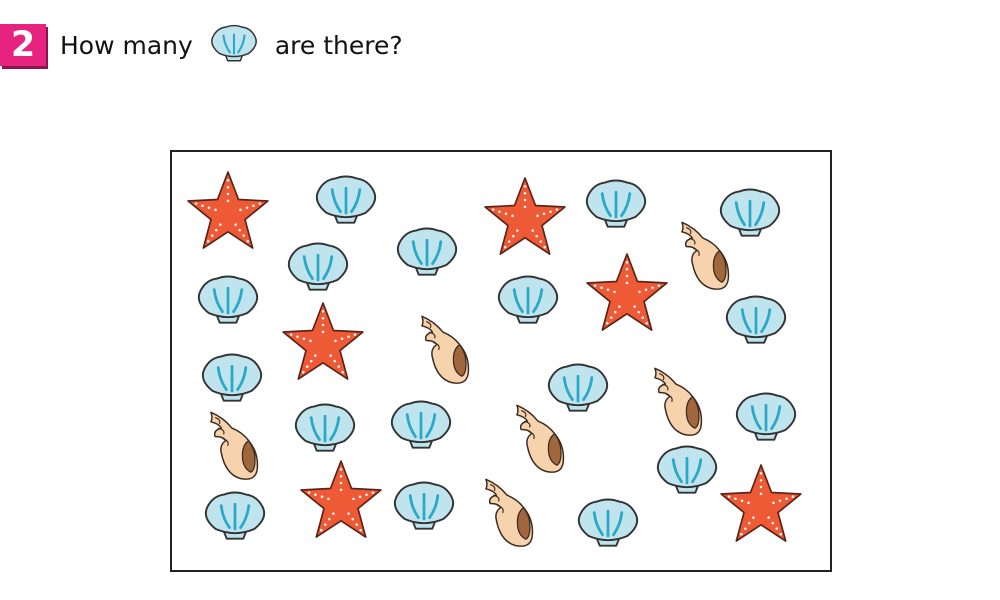 The image size is (1000, 600). Describe the element at coordinates (23, 45) in the screenshot. I see `question-number-badge: 2` at that location.